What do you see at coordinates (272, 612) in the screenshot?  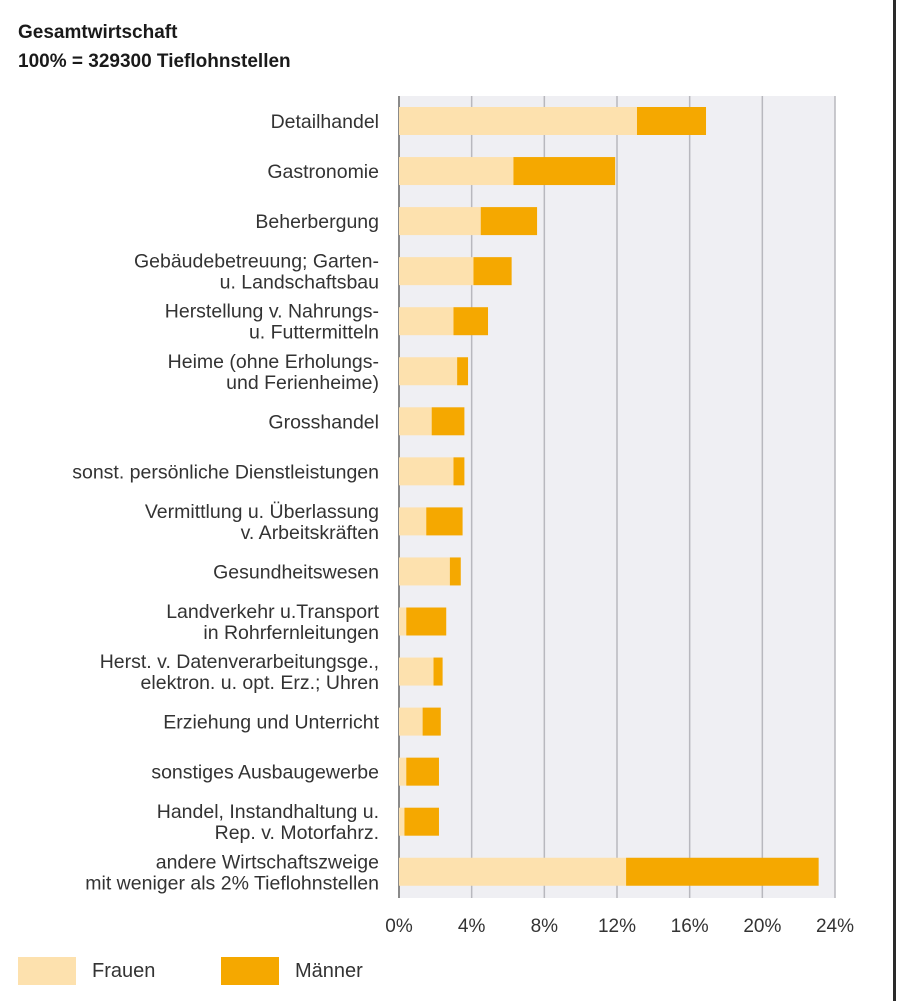 I see `category-label: Landverkehr u.Transport` at bounding box center [272, 612].